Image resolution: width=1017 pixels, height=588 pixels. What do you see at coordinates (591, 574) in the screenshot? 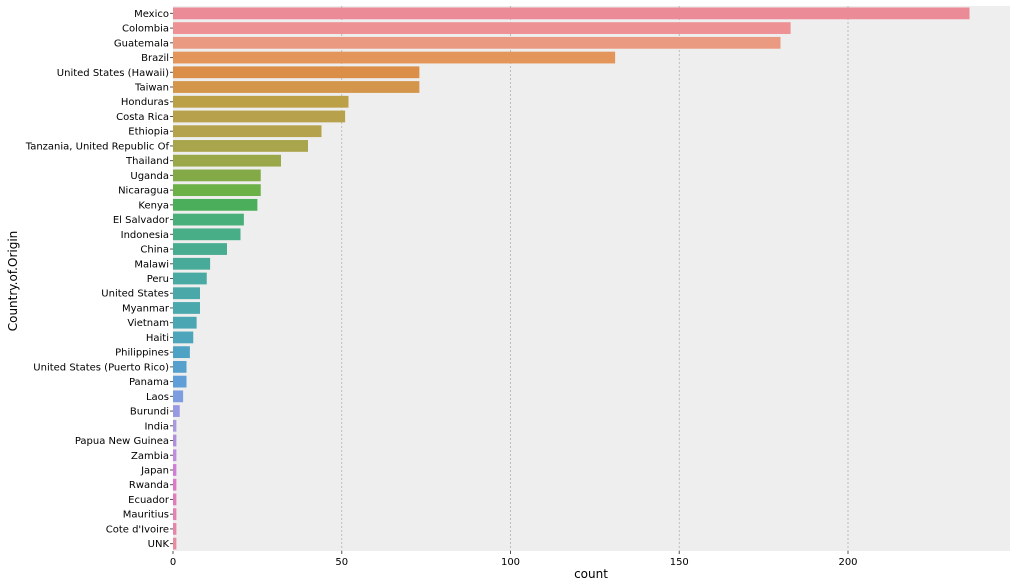
I see `x-axis-title: count` at bounding box center [591, 574].